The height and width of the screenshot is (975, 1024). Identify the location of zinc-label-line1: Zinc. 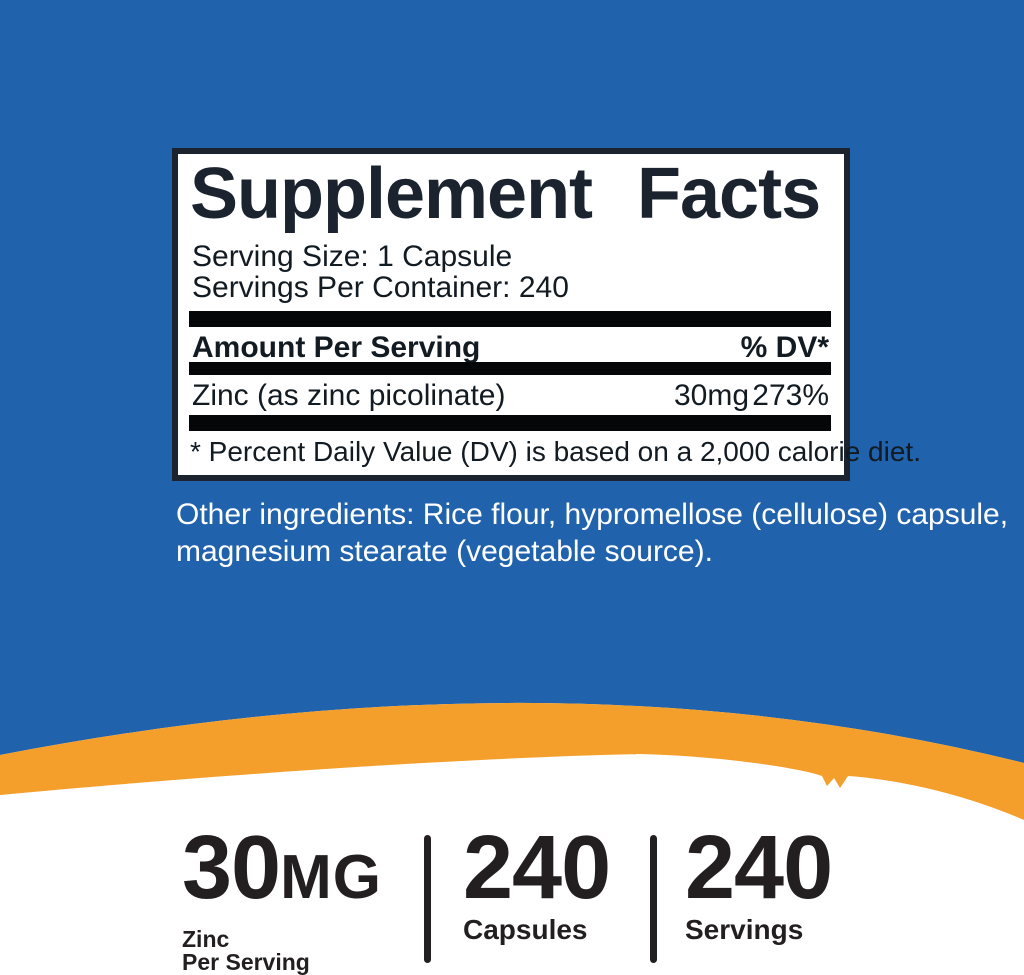
(206, 939).